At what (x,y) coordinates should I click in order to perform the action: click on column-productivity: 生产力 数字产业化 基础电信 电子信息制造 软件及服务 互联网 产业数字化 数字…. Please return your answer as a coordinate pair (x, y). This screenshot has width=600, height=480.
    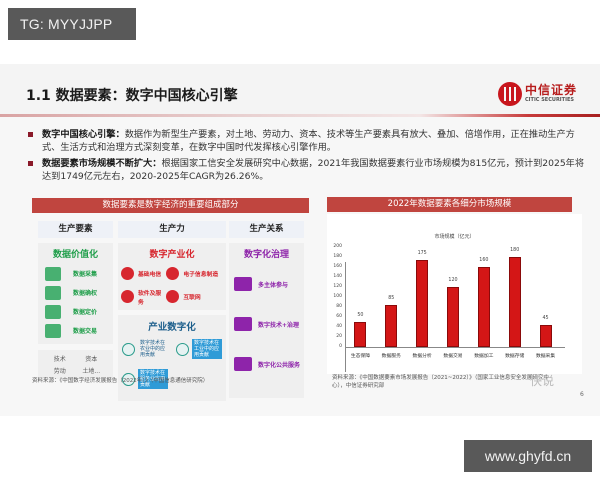
    Looking at the image, I should click on (172, 311).